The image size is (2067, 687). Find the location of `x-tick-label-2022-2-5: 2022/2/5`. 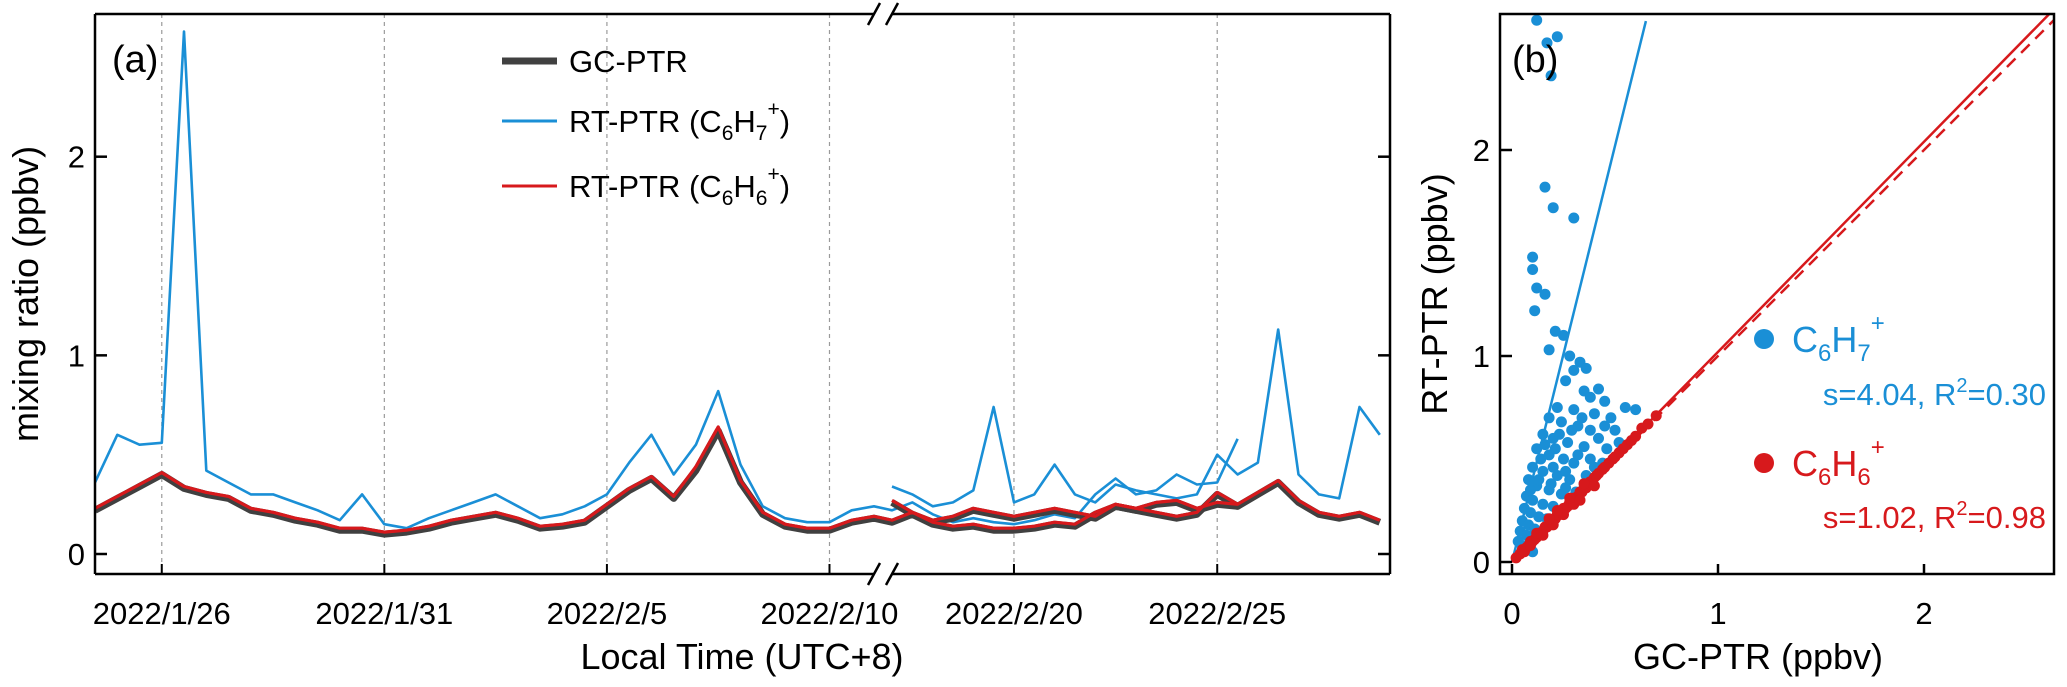

x-tick-label-2022-2-5: 2022/2/5 is located at coordinates (607, 613).